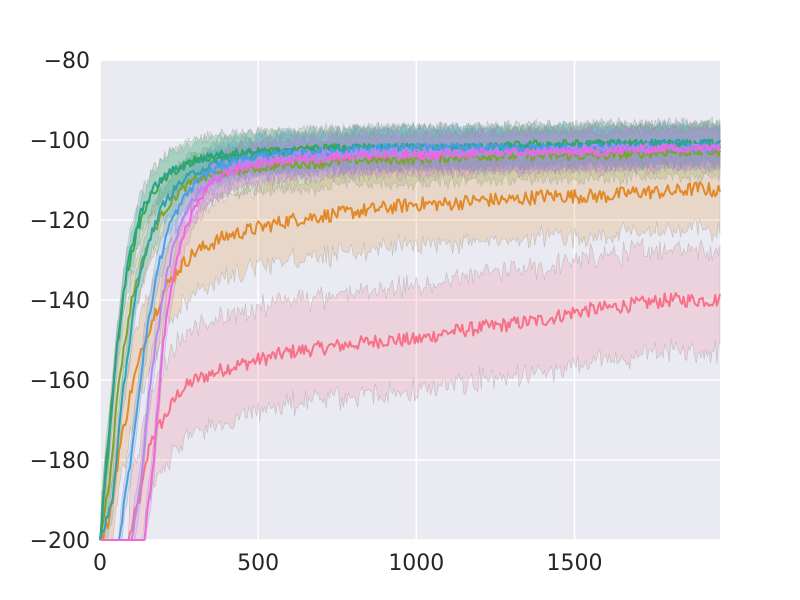 The width and height of the screenshot is (800, 600). I want to click on x-tick-label: 500, so click(258, 563).